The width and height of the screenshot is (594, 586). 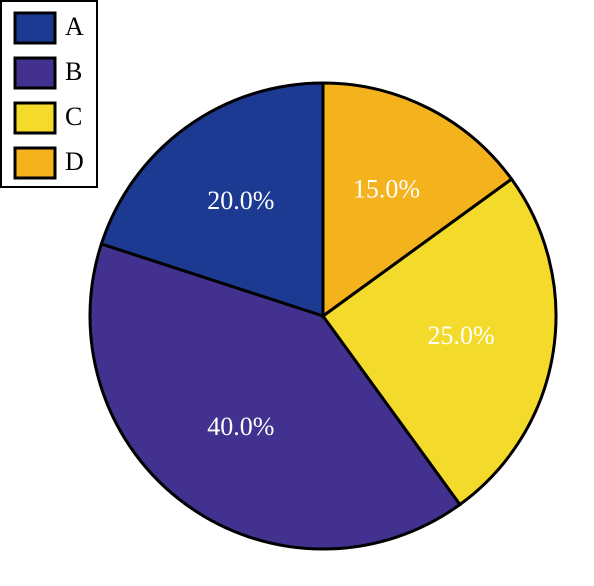 I want to click on legend-label: D, so click(x=74, y=161).